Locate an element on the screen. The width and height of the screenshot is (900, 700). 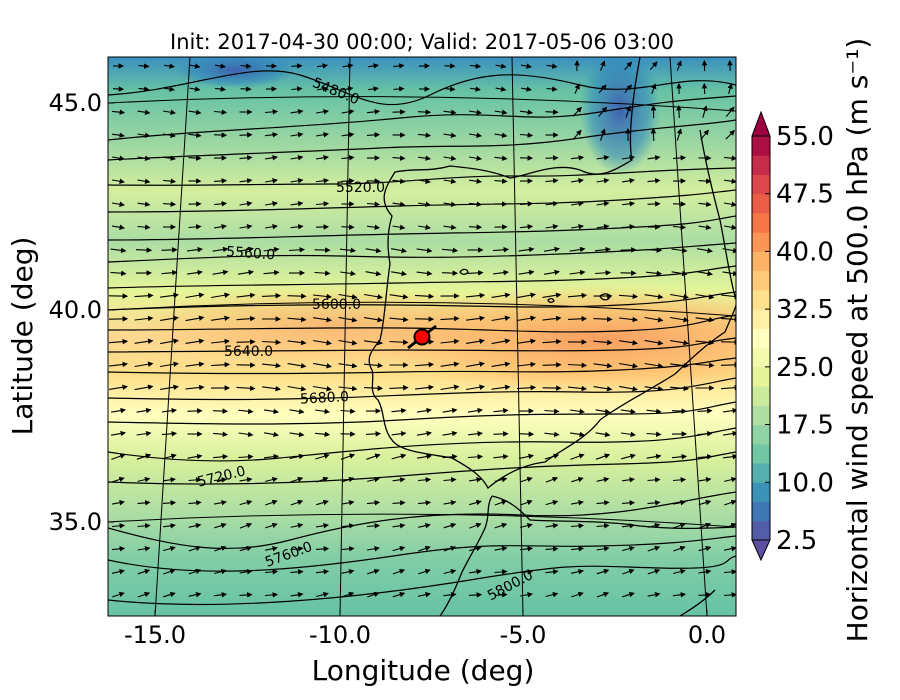
colorbar-tick-label: 10.0 is located at coordinates (805, 483).